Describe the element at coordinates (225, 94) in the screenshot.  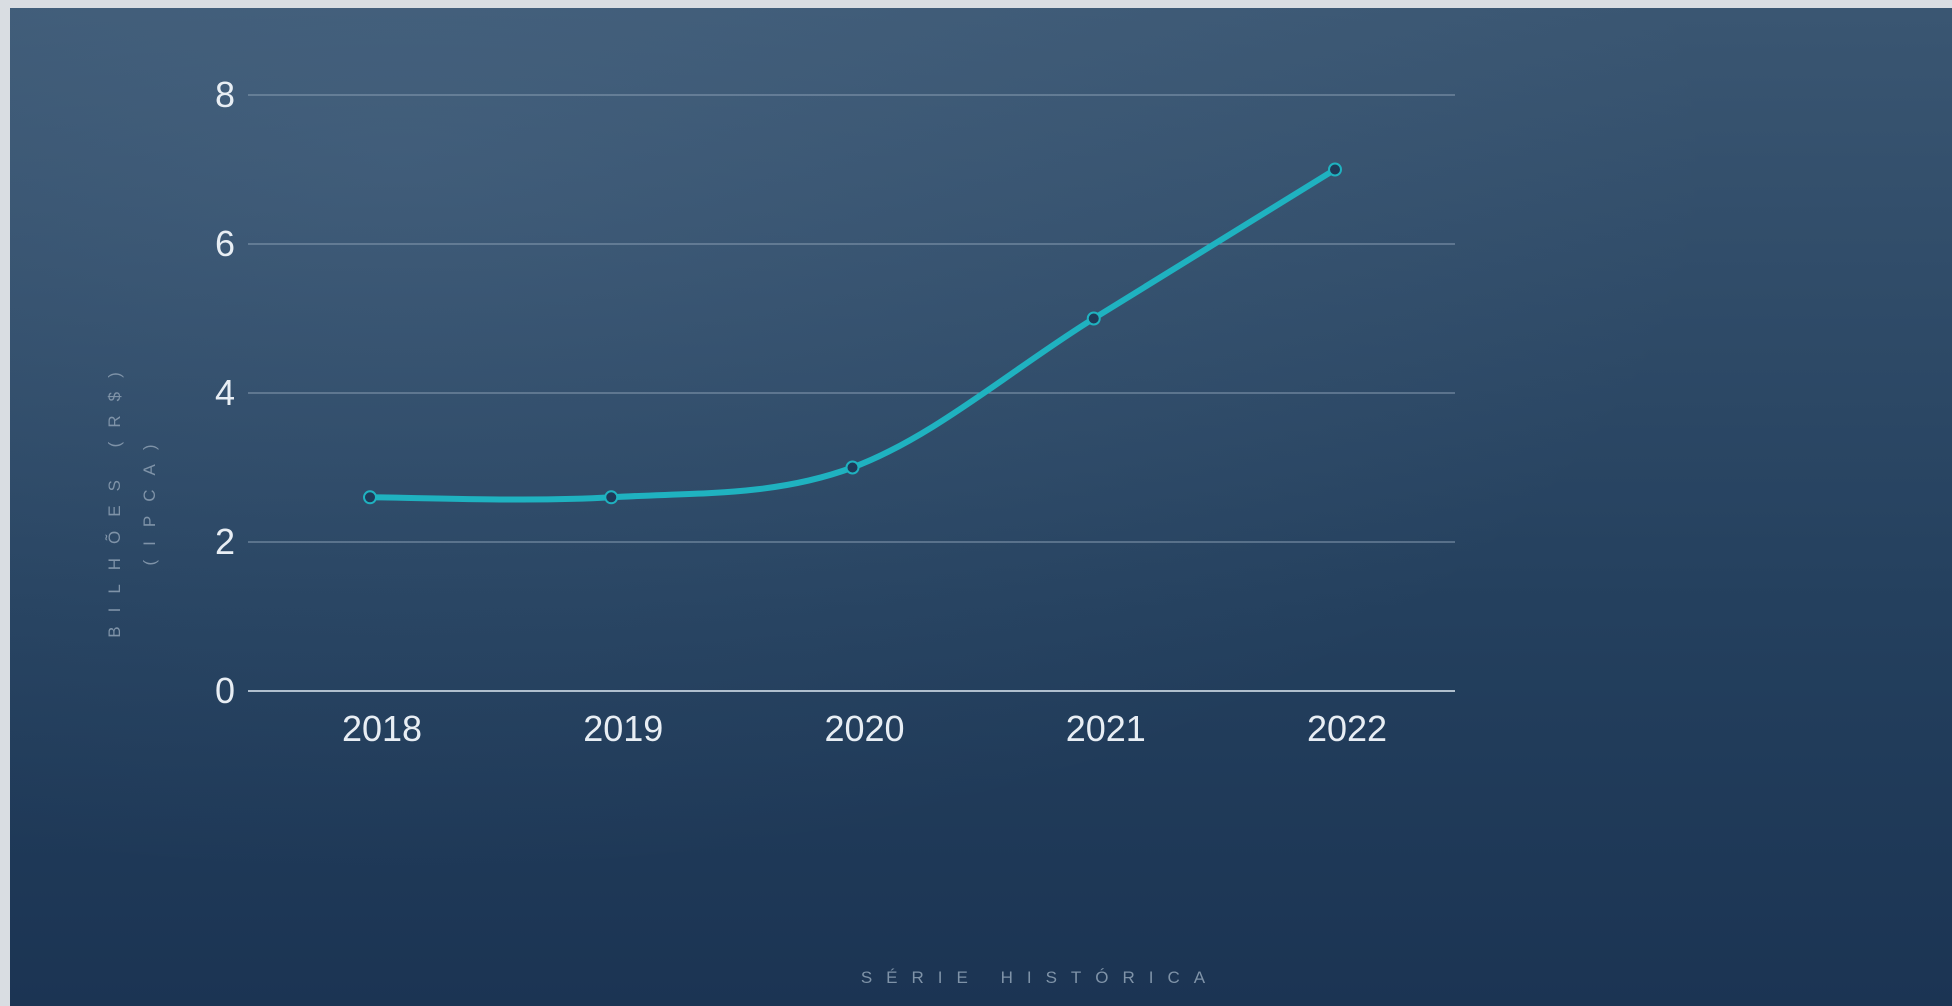
I see `y-tick-label: 8` at that location.